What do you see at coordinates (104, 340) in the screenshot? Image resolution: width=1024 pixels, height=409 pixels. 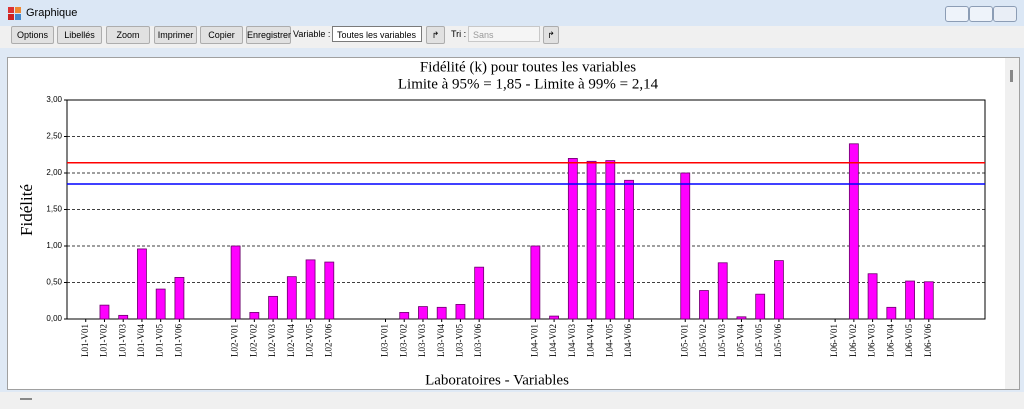 I see `x-tick-label: L01-V02` at bounding box center [104, 340].